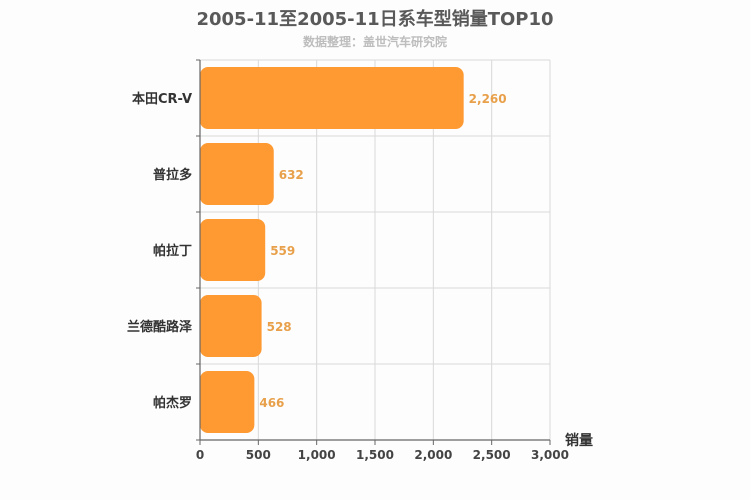  What do you see at coordinates (282, 251) in the screenshot?
I see `bar-value-label: 559` at bounding box center [282, 251].